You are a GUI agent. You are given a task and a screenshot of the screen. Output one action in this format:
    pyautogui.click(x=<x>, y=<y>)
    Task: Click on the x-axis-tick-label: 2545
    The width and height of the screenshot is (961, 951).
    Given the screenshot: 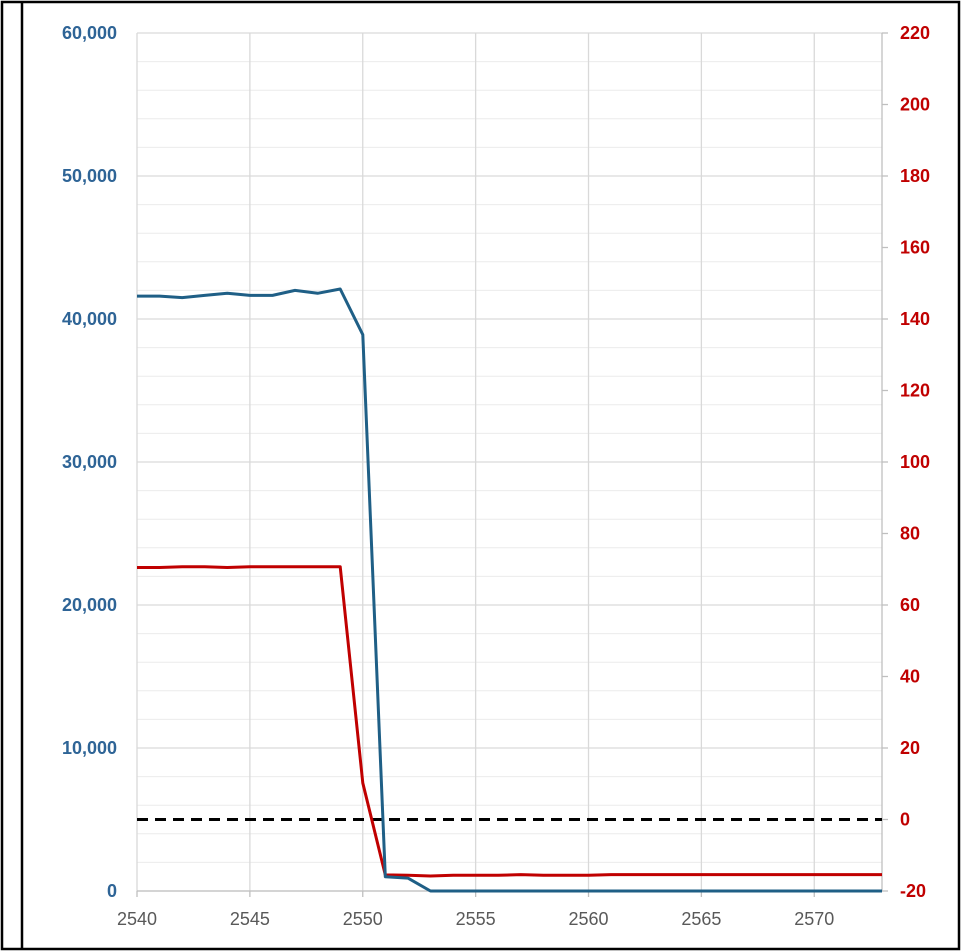 What is the action you would take?
    pyautogui.click(x=250, y=919)
    